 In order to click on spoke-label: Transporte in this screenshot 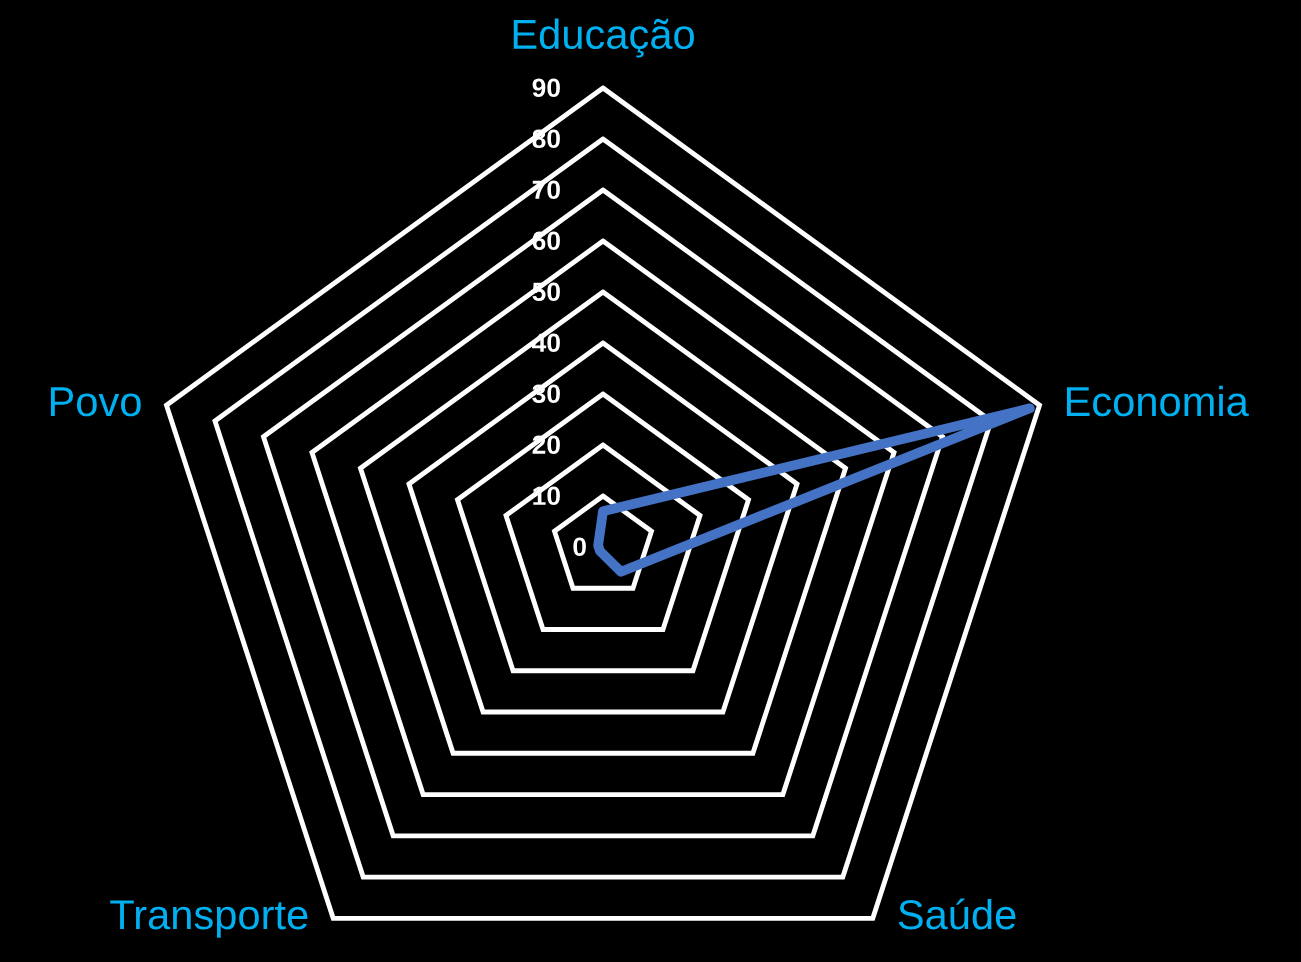, I will do `click(209, 919)`.